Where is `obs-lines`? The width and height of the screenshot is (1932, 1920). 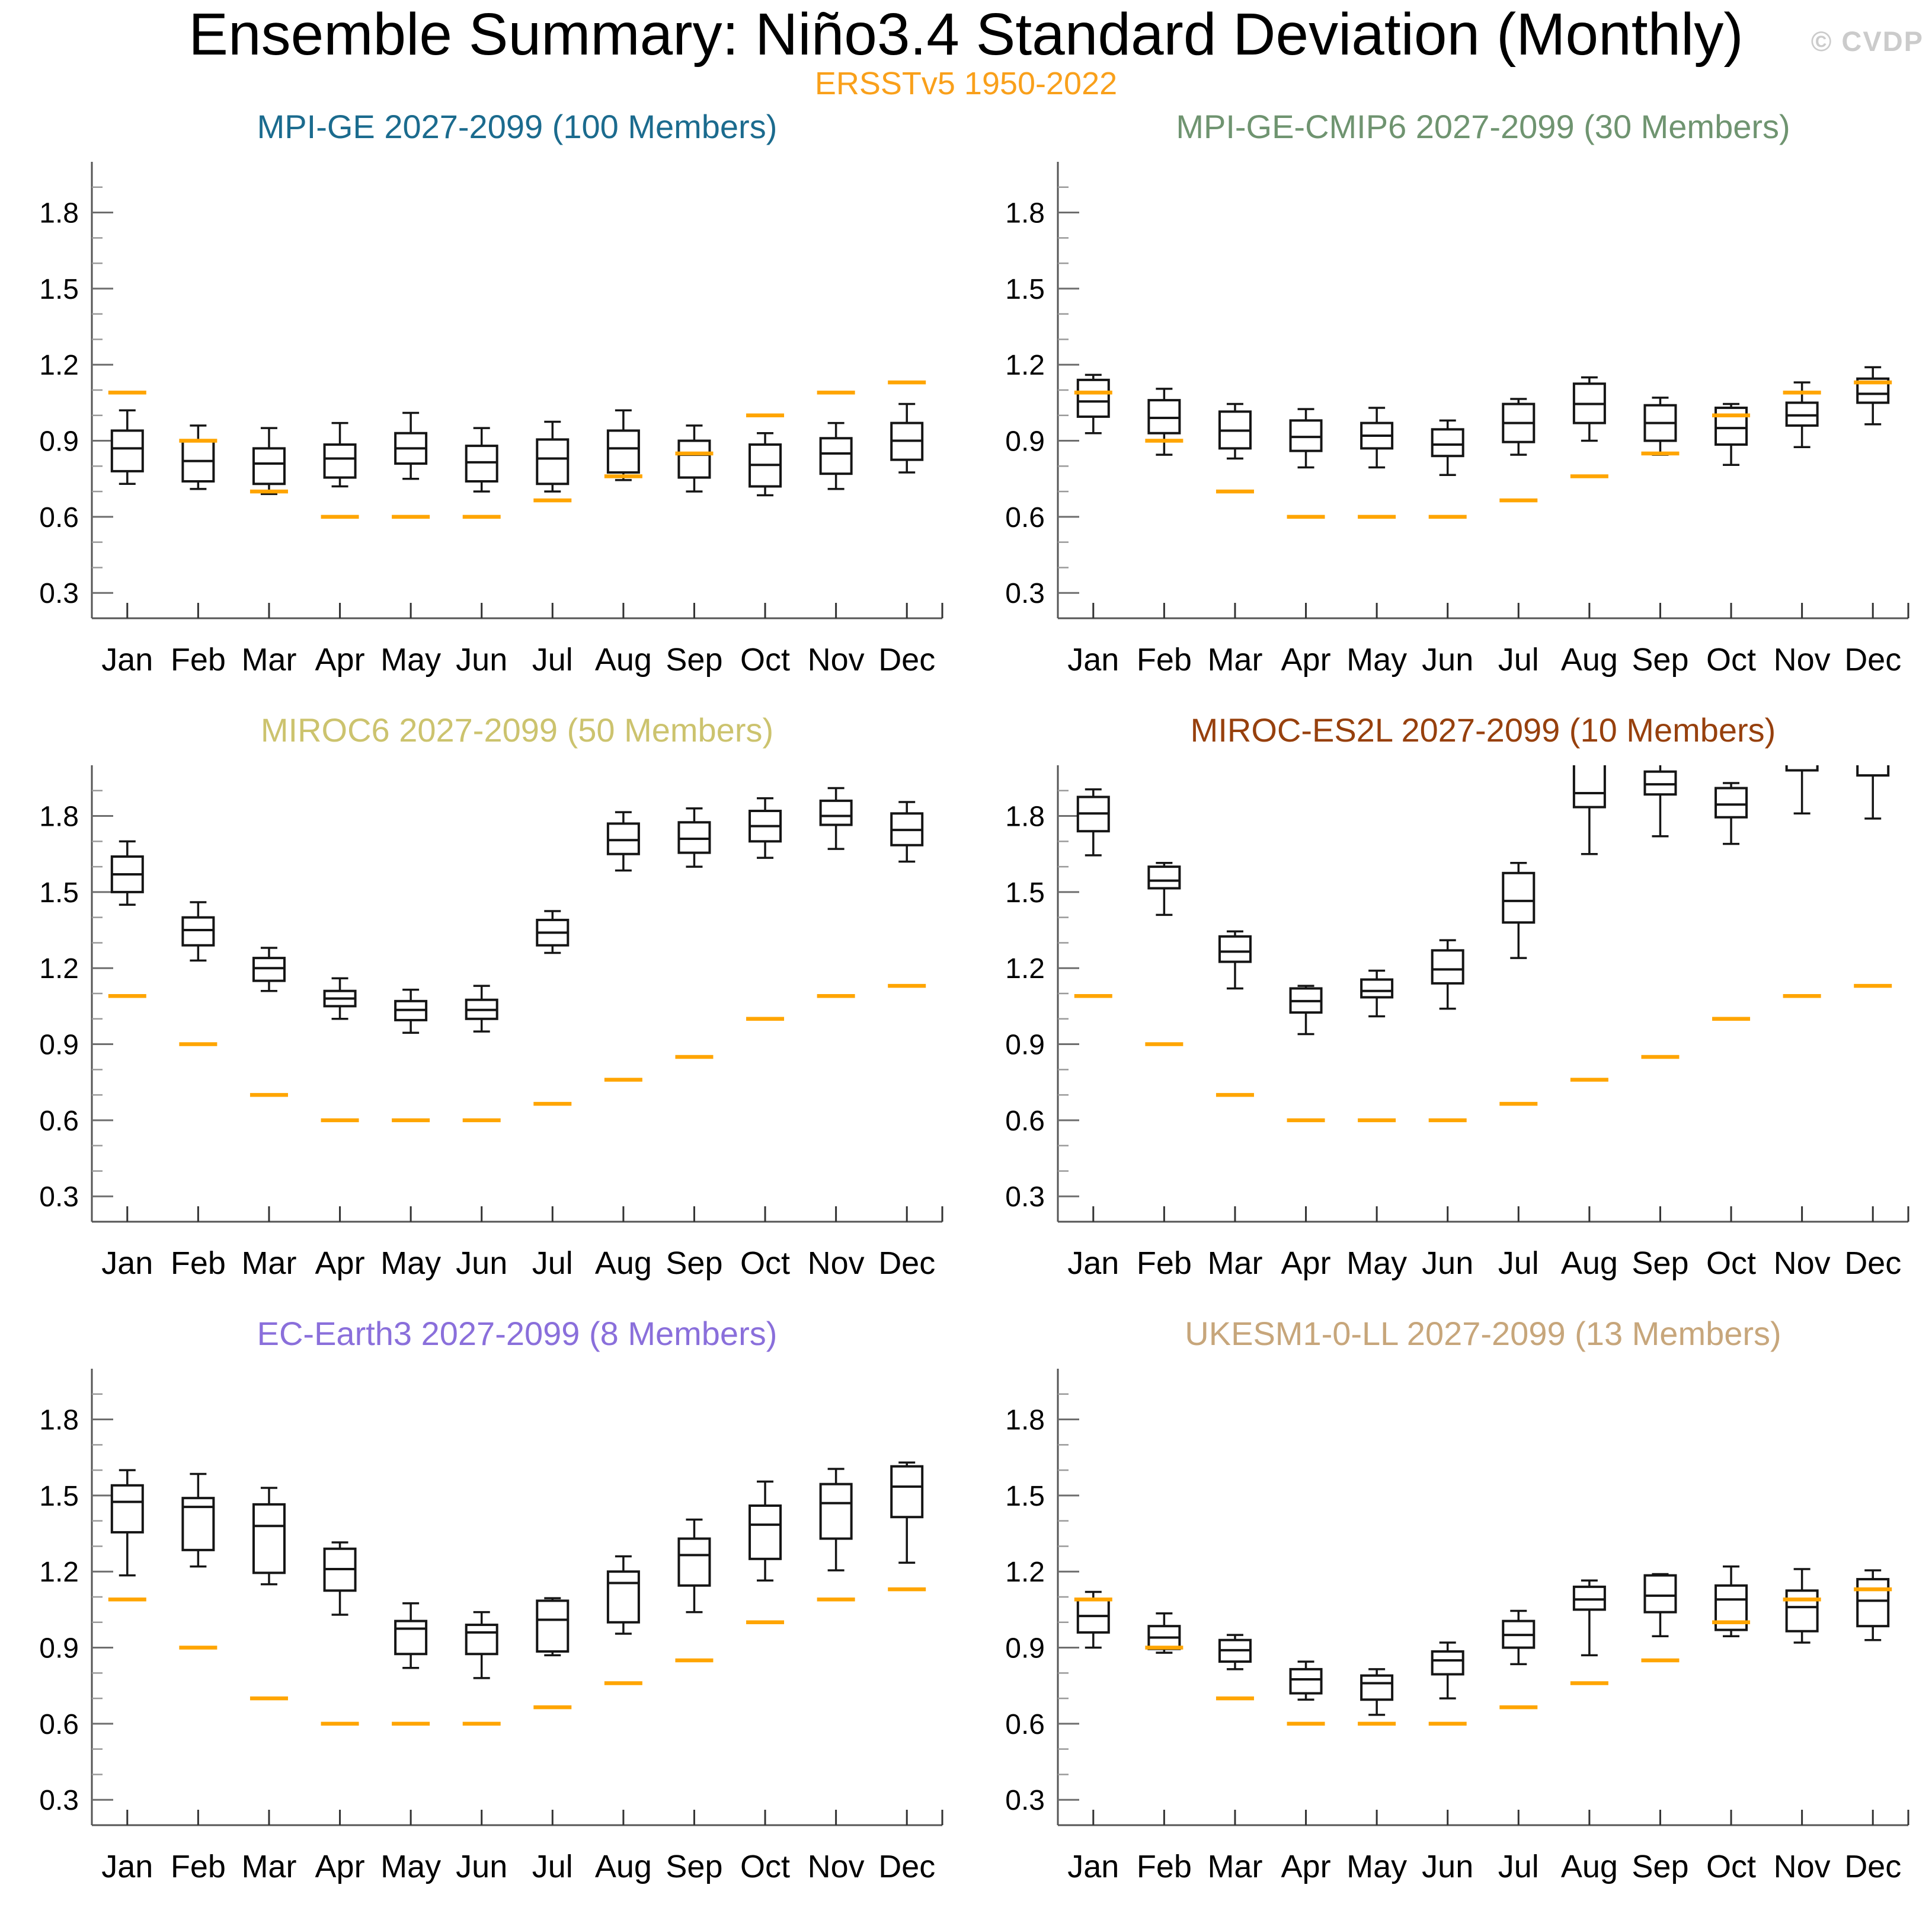
obs-lines is located at coordinates (1483, 1053).